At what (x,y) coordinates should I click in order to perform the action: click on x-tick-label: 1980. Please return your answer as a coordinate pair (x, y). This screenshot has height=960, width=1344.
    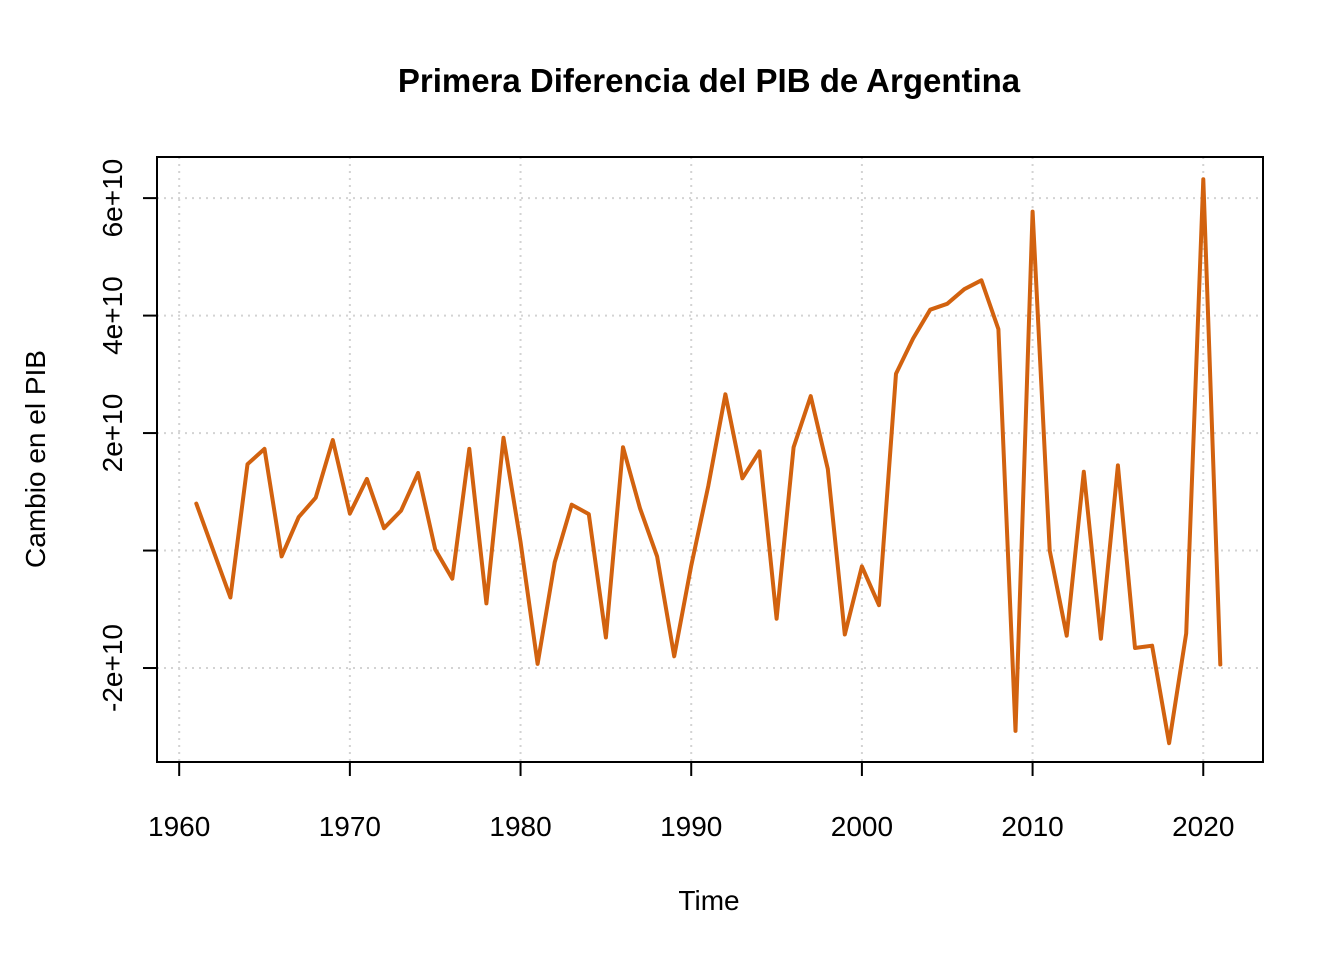
    Looking at the image, I should click on (520, 826).